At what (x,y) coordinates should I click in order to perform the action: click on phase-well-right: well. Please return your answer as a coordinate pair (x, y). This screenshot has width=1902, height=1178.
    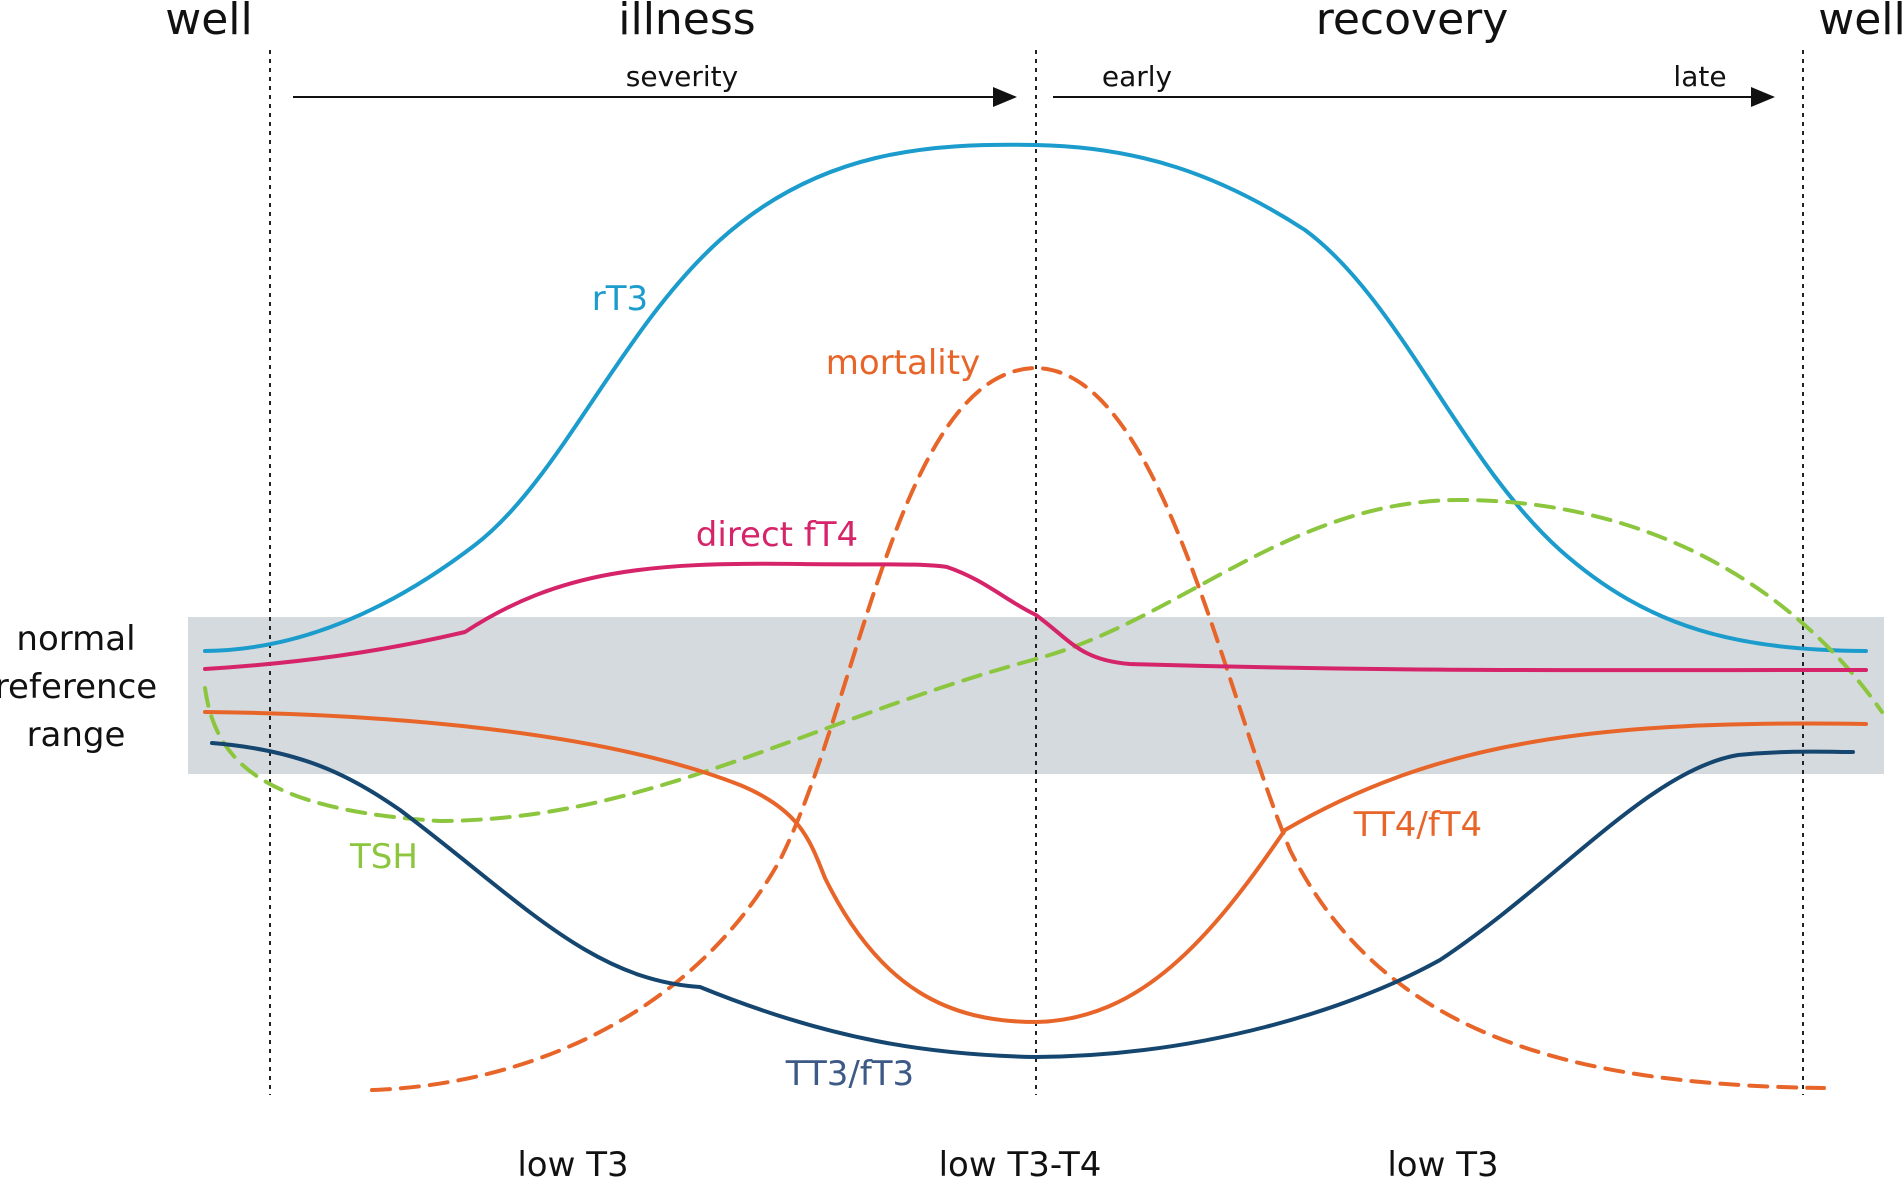
    Looking at the image, I should click on (1860, 22).